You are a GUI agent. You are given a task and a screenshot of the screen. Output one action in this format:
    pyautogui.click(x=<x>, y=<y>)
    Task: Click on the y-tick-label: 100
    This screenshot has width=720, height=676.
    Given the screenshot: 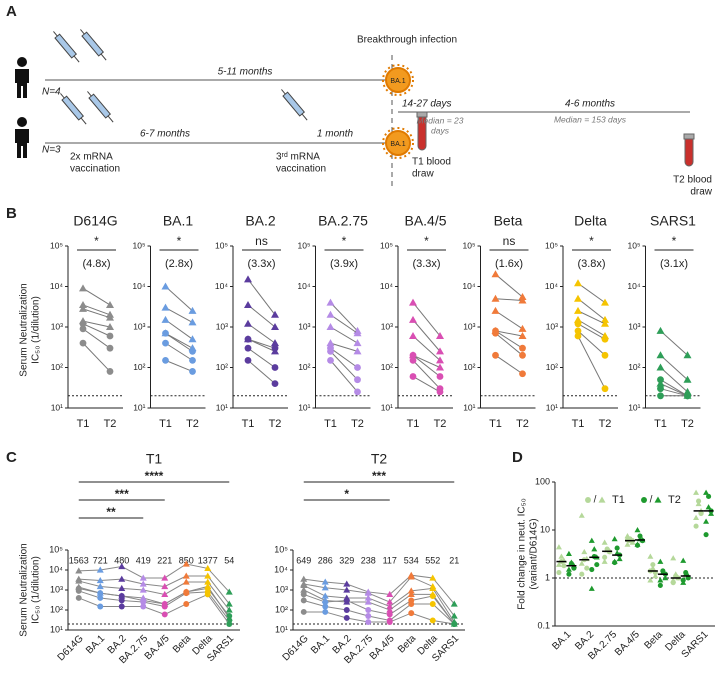 What is the action you would take?
    pyautogui.click(x=542, y=481)
    